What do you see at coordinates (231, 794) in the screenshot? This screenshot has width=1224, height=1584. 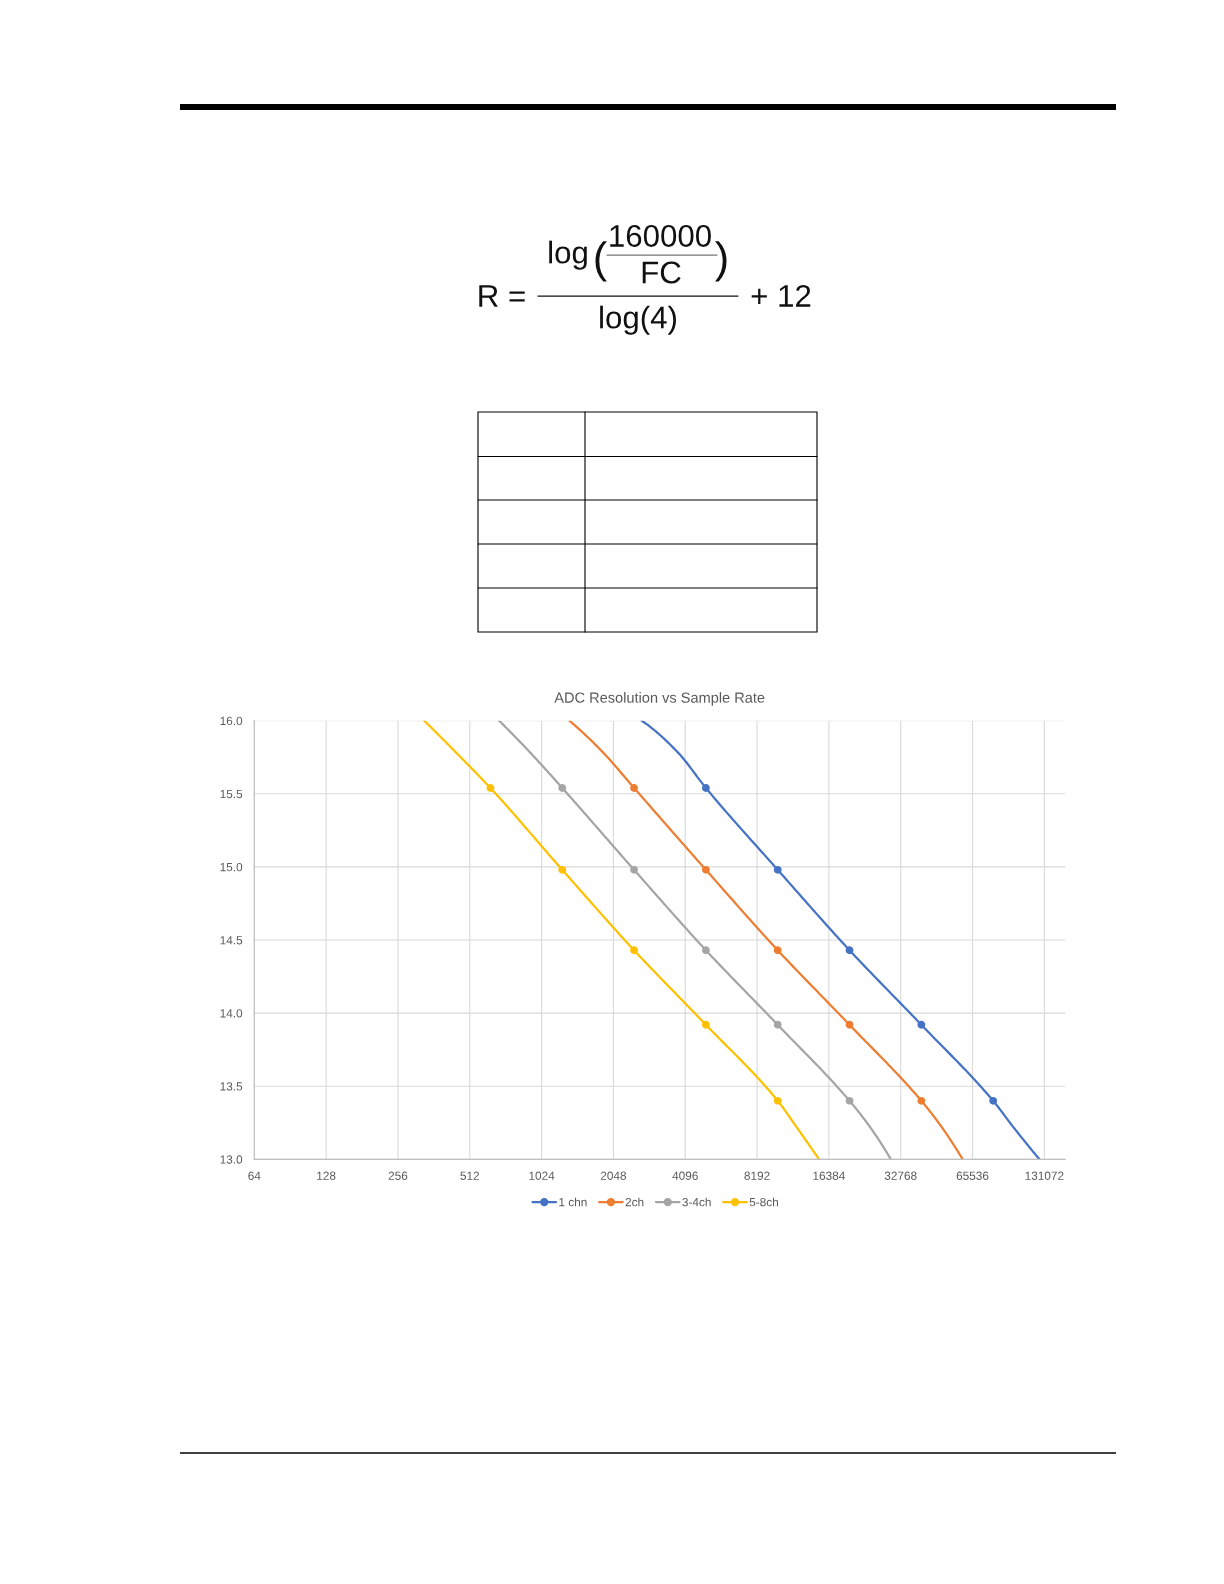 I see `y-tick-label: 15.5` at bounding box center [231, 794].